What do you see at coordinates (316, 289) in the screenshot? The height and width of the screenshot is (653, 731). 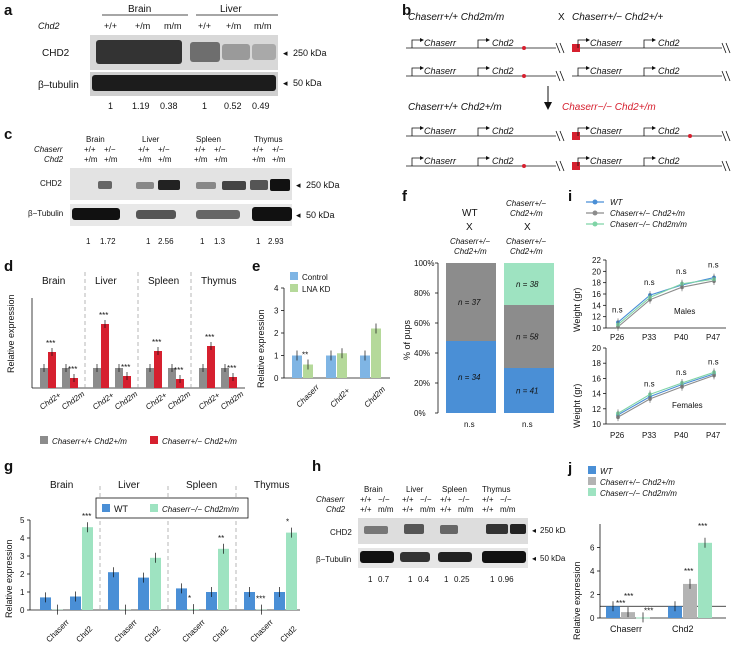 I see `e-legend-label: LNA KD` at bounding box center [316, 289].